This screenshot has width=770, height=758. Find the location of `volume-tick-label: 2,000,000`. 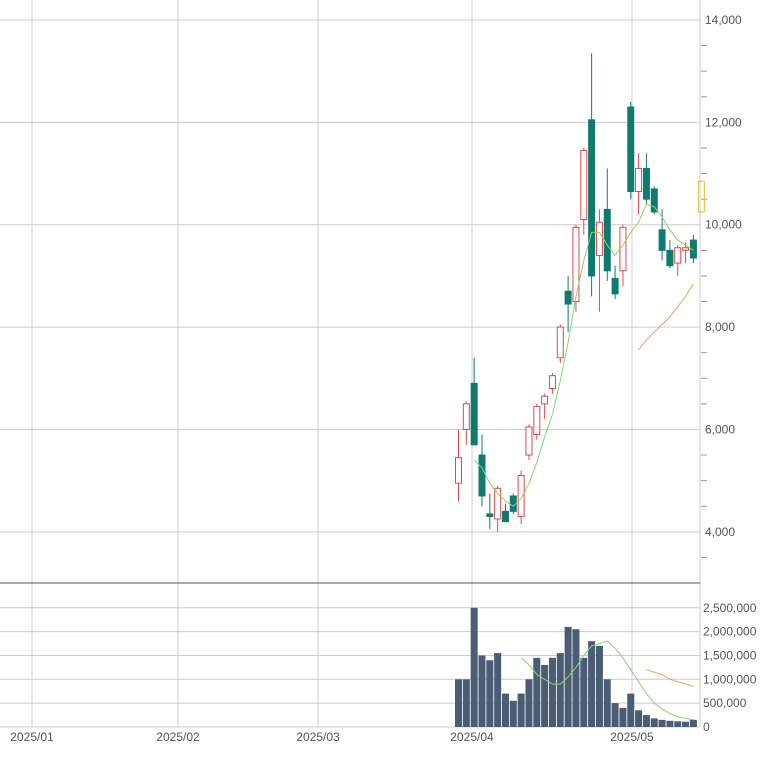

volume-tick-label: 2,000,000 is located at coordinates (730, 632).